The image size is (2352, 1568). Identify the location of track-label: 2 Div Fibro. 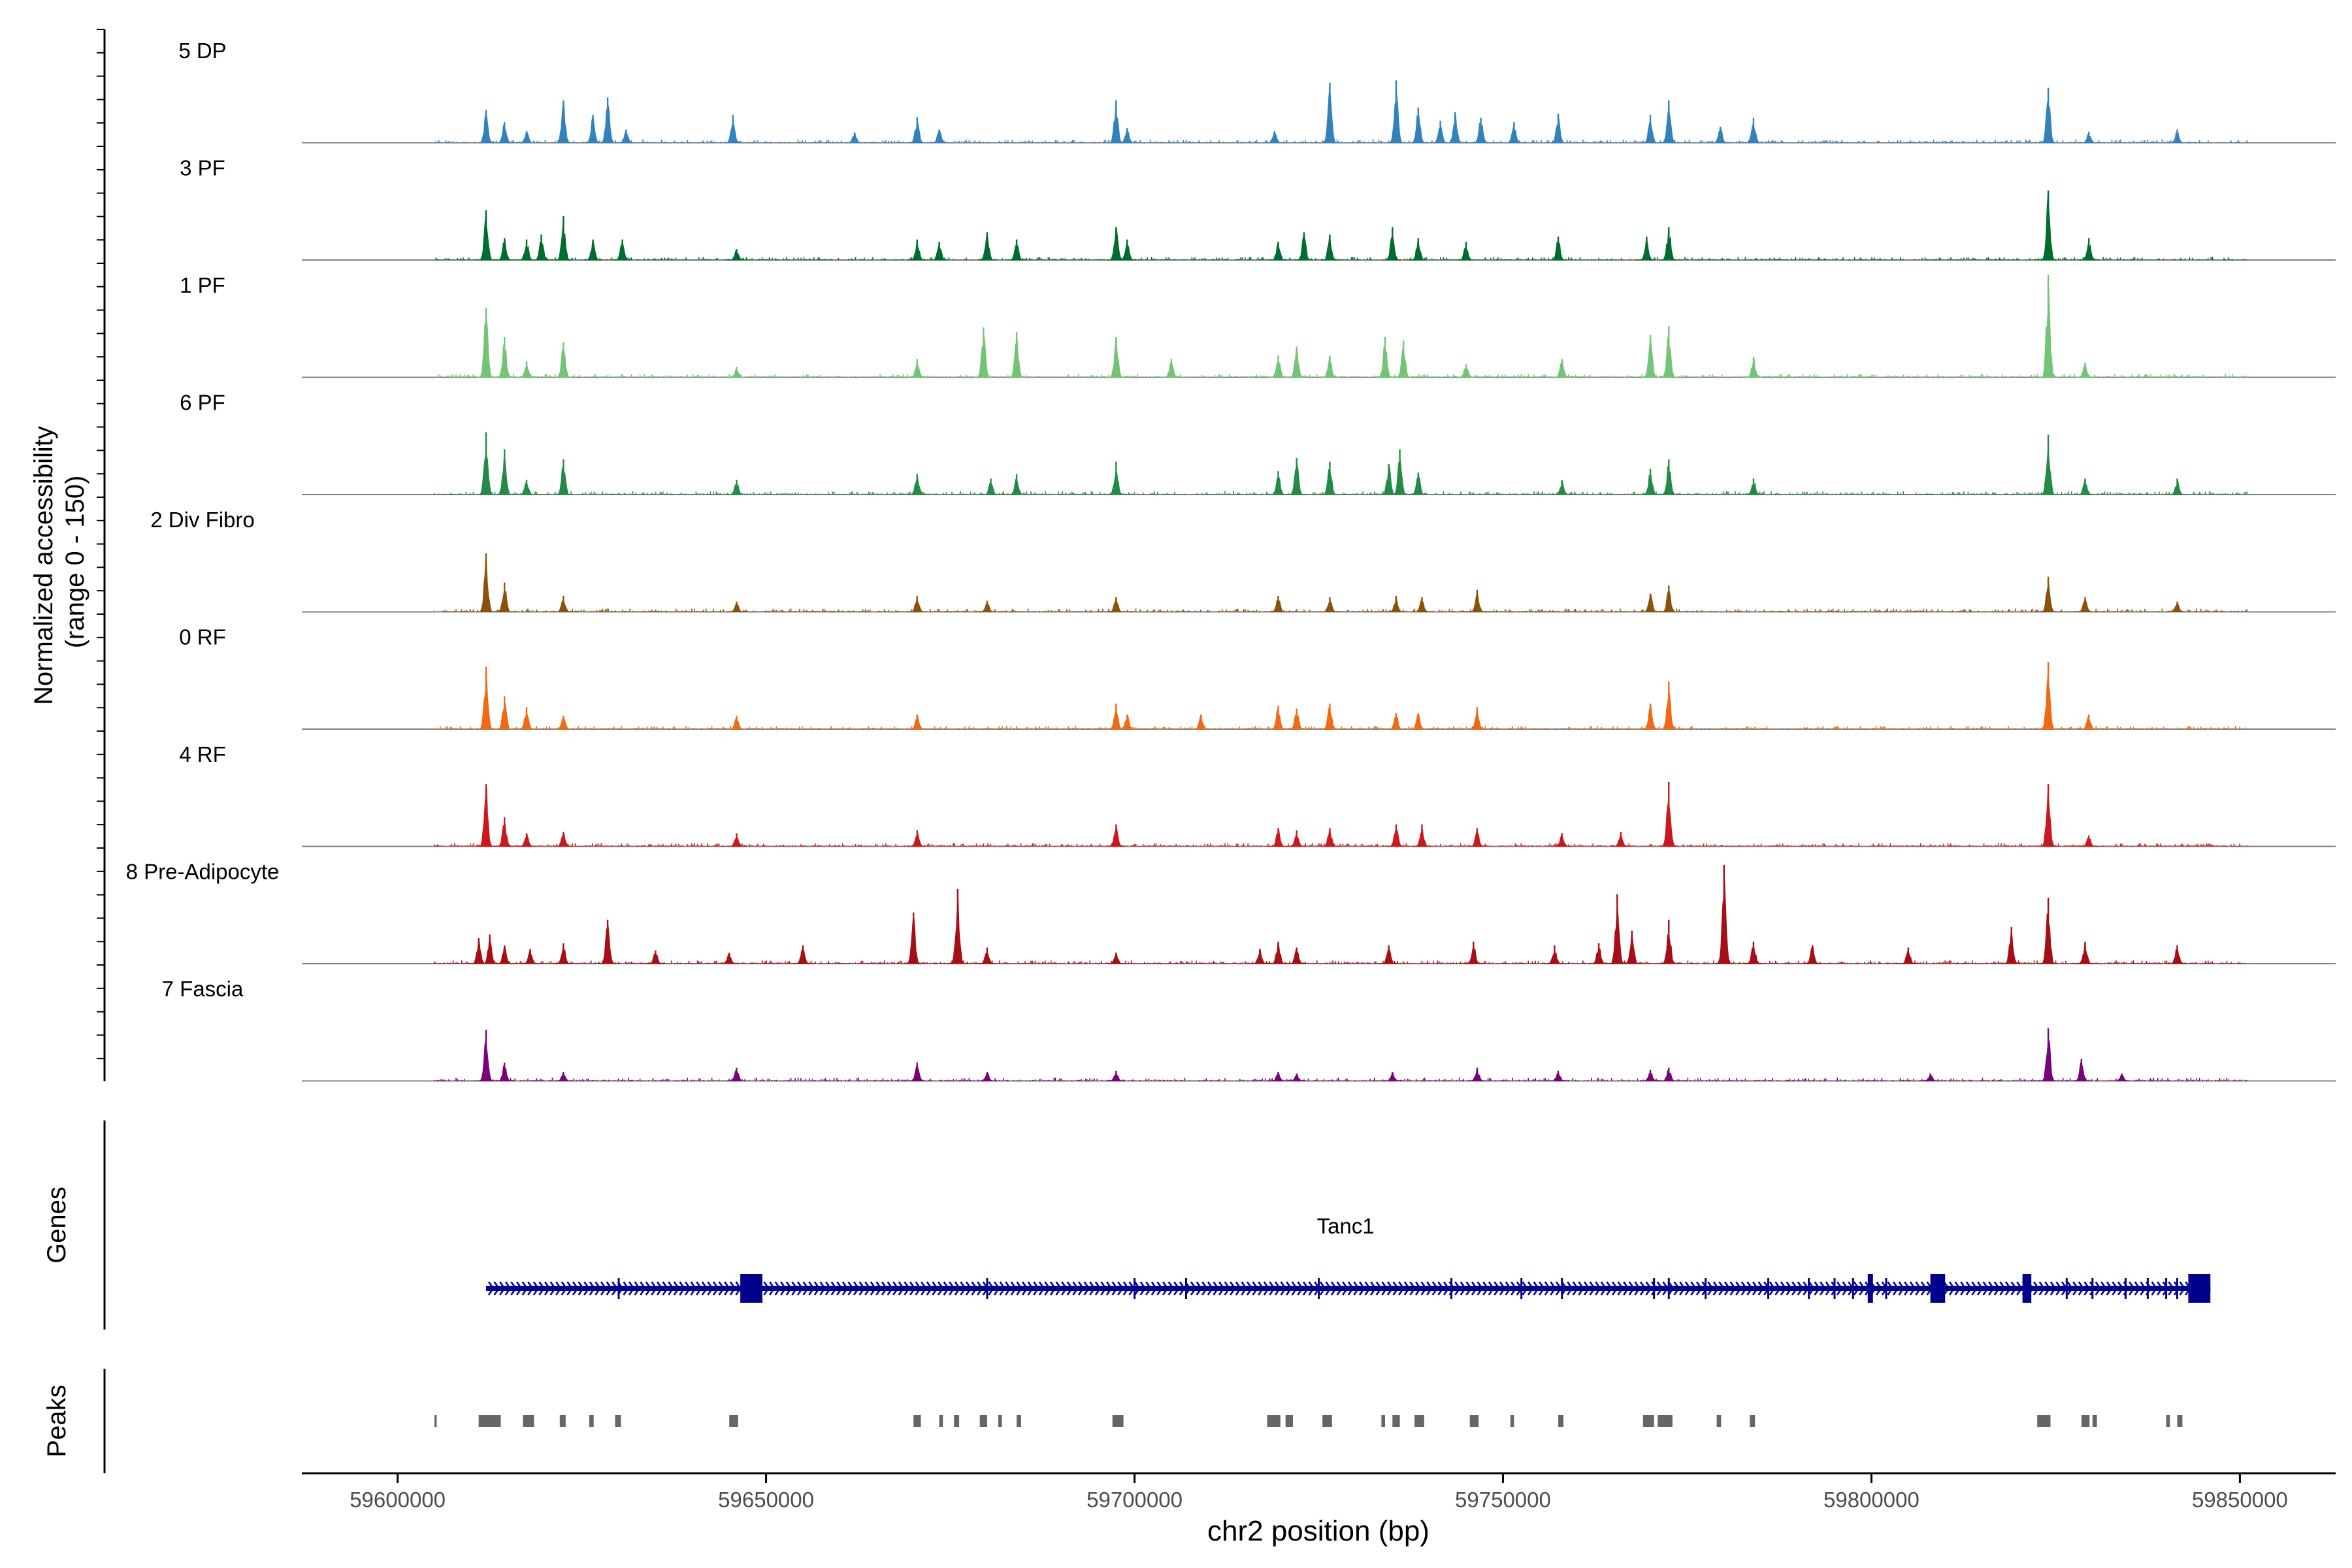
(202, 520).